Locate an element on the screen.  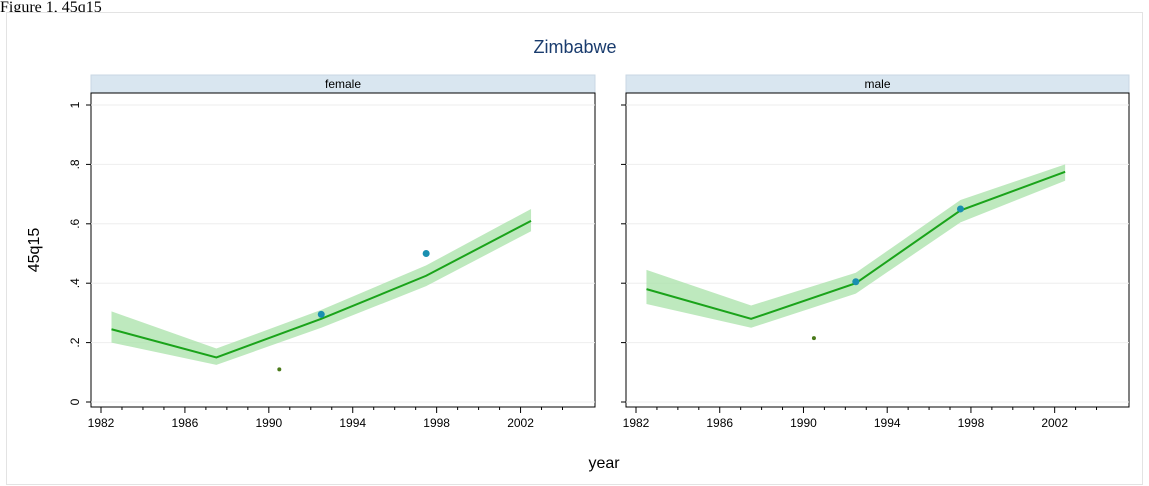
y-tick-label: 1 is located at coordinates (75, 104).